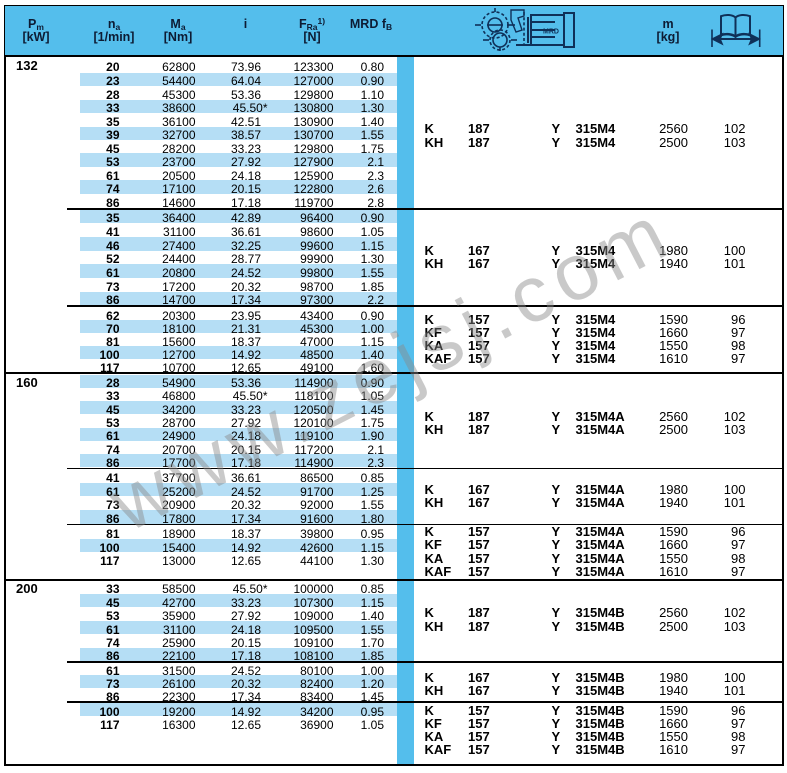 This screenshot has height=773, width=787. I want to click on svg-text: MRD, so click(551, 32).